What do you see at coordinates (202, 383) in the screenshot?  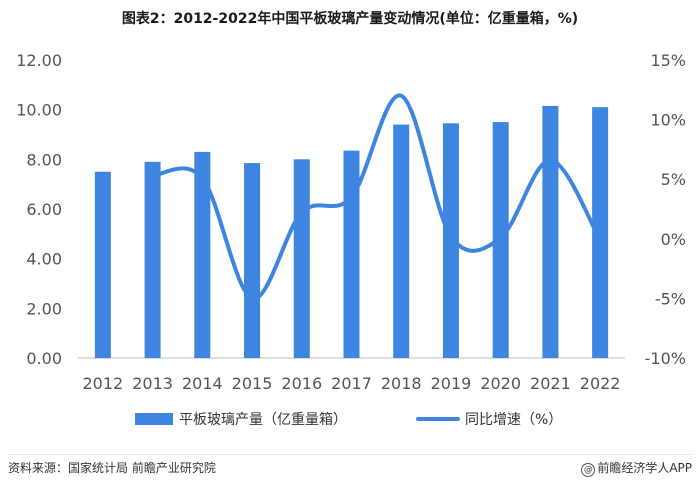 I see `x-tick-label: 2014` at bounding box center [202, 383].